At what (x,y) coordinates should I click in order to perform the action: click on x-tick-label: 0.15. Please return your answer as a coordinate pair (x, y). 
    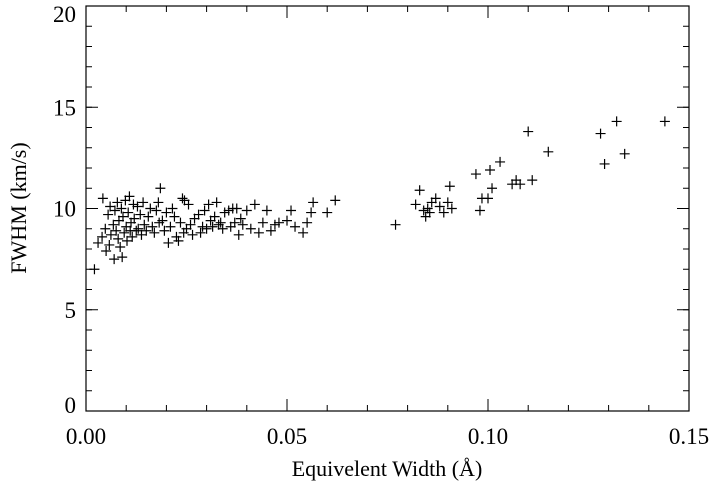
    Looking at the image, I should click on (689, 436).